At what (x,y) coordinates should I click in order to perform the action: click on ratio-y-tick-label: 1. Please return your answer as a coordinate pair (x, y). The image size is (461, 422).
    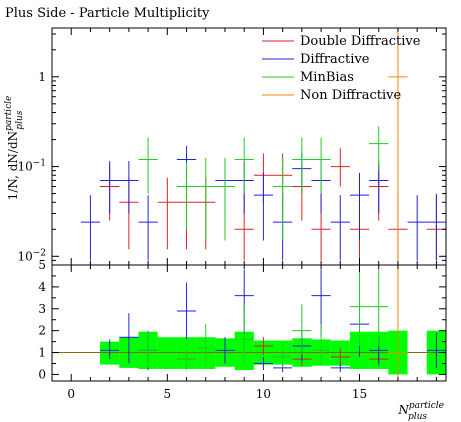
    Looking at the image, I should click on (42, 353).